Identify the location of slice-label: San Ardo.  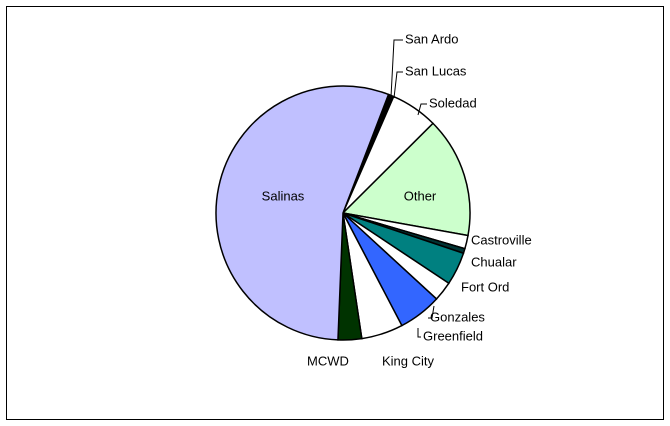
(432, 38).